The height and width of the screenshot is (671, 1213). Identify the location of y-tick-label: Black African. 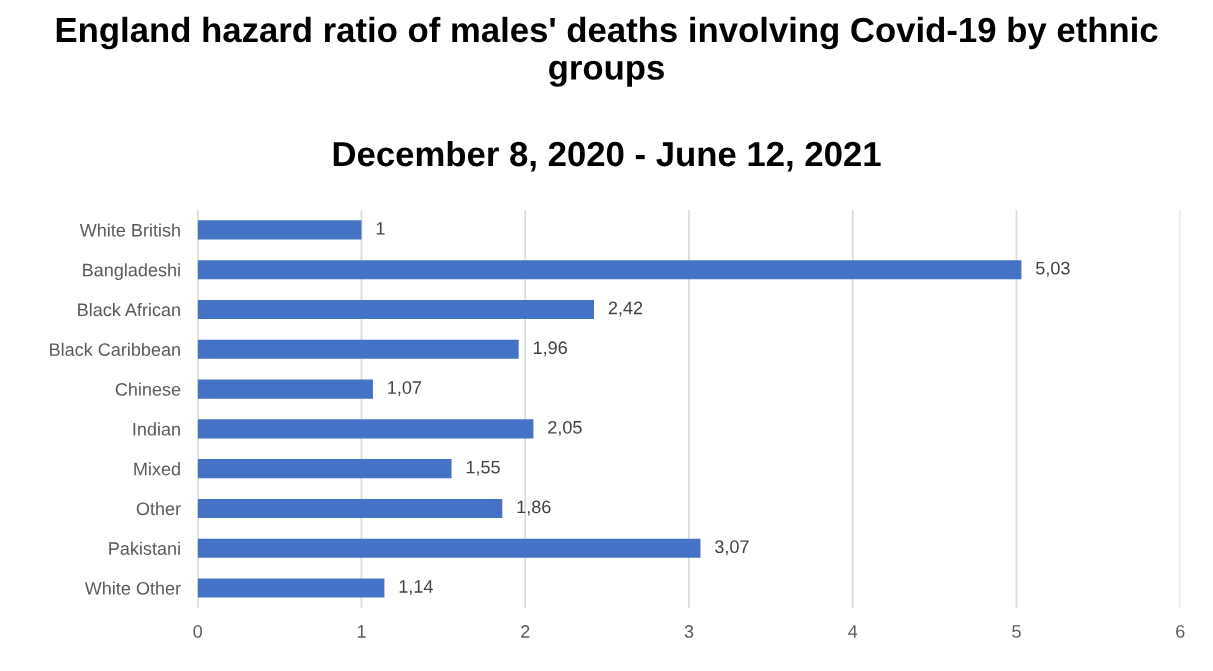
(129, 309).